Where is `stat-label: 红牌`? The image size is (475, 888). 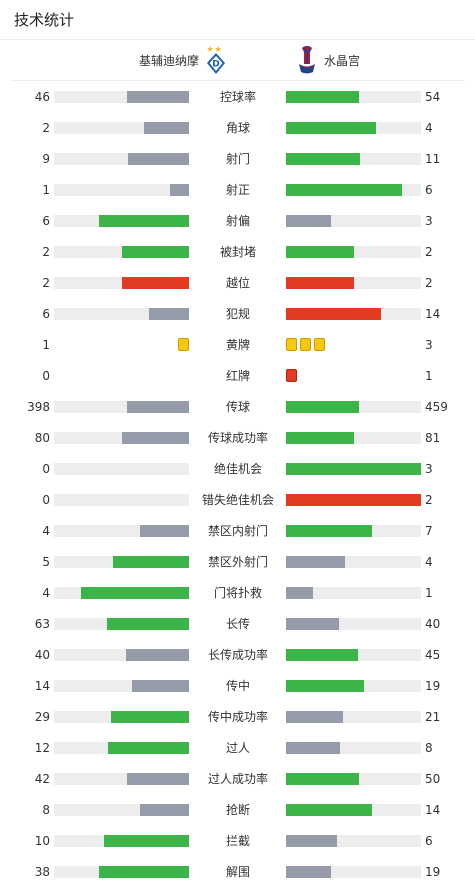
stat-label: 红牌 is located at coordinates (237, 376).